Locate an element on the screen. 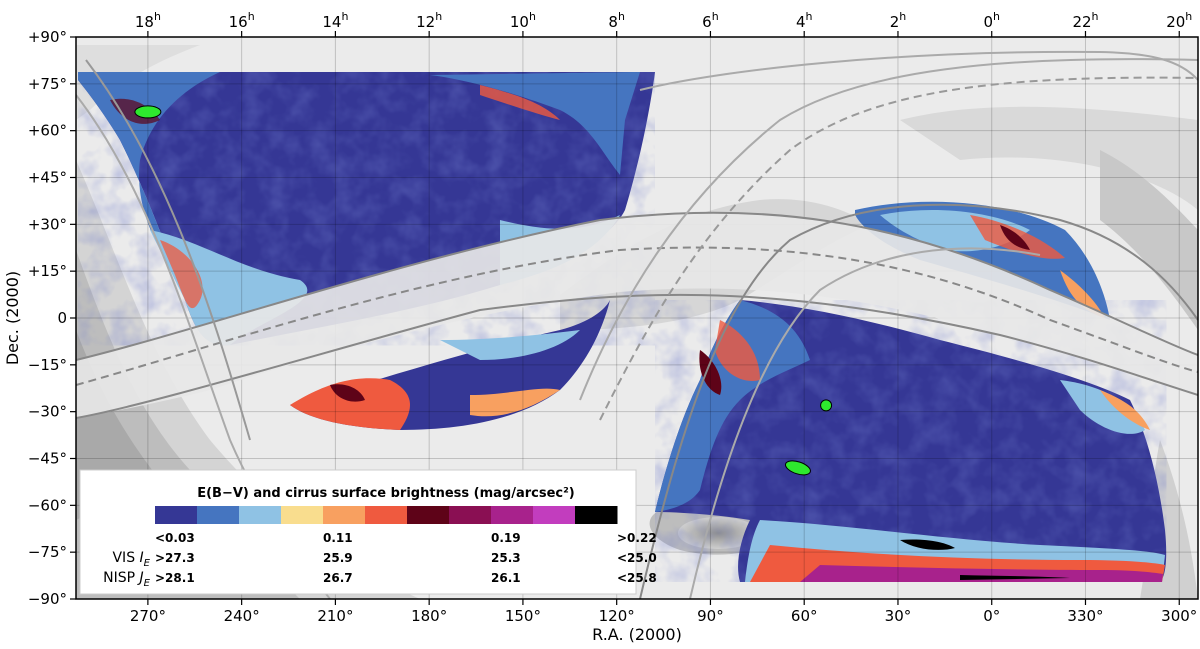  x-tick-label: 300° is located at coordinates (1179, 616).